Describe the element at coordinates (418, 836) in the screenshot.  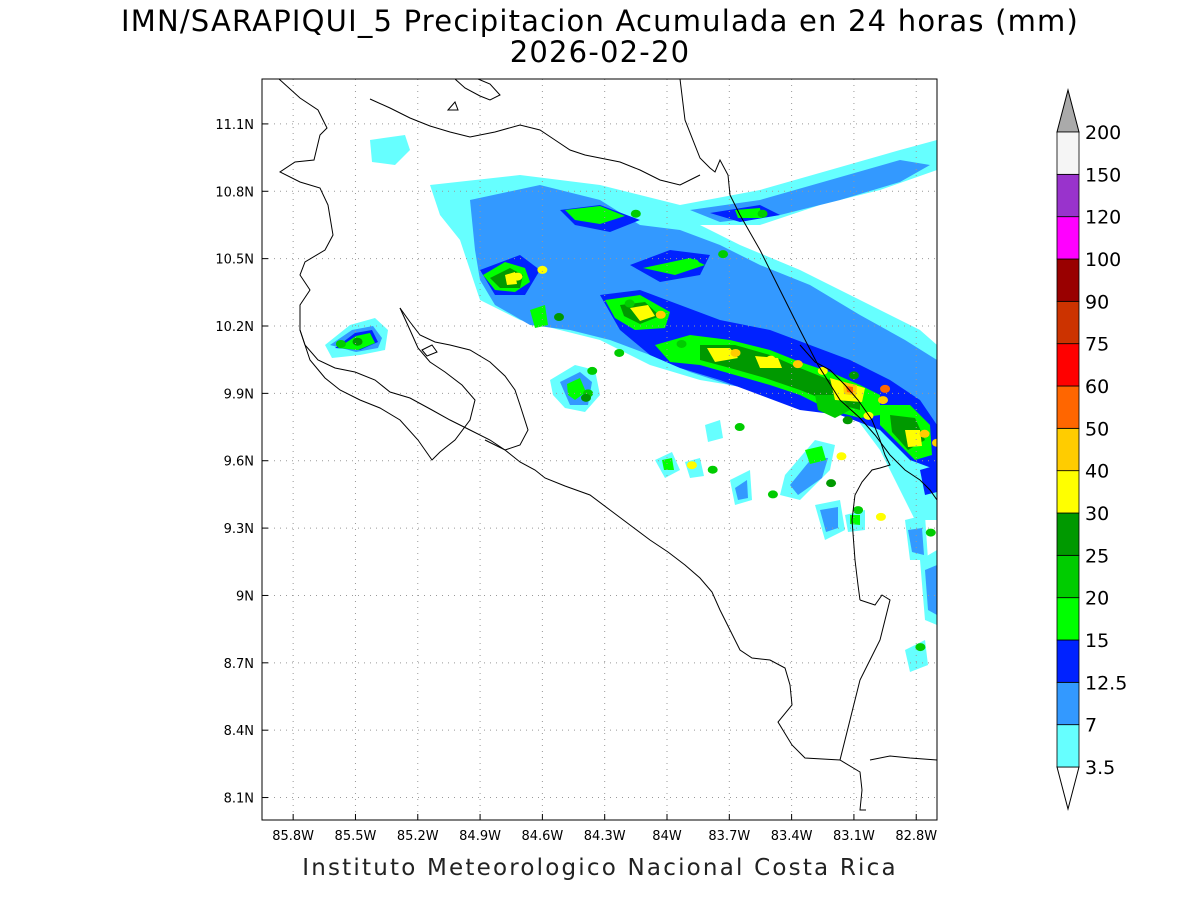
I see `lon-tick-label: 85.2W` at that location.